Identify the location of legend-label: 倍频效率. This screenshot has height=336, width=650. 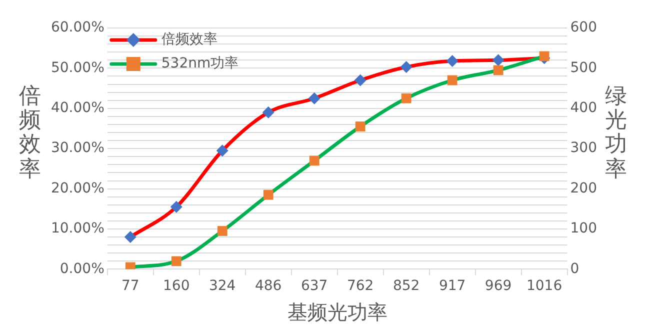
(189, 40).